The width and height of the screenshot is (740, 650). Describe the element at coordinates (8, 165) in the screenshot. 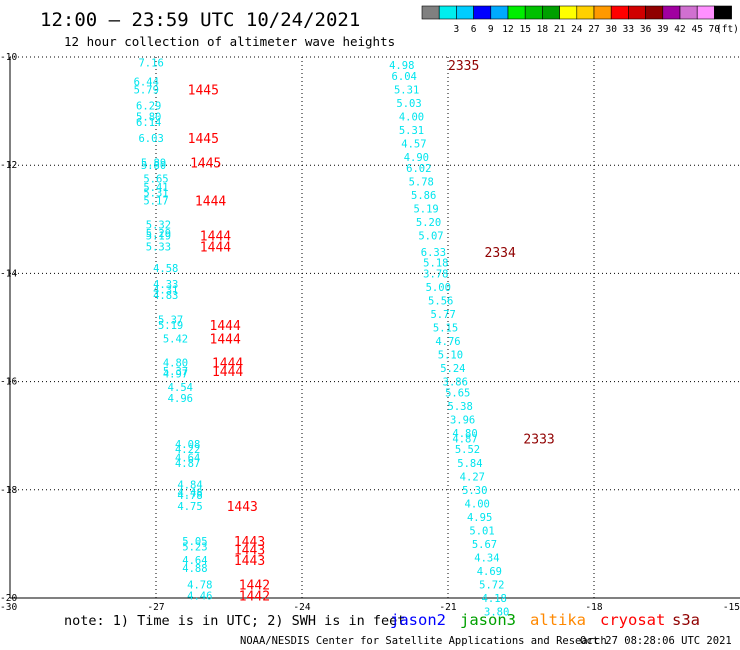

I see `y-tick-label: -12` at that location.